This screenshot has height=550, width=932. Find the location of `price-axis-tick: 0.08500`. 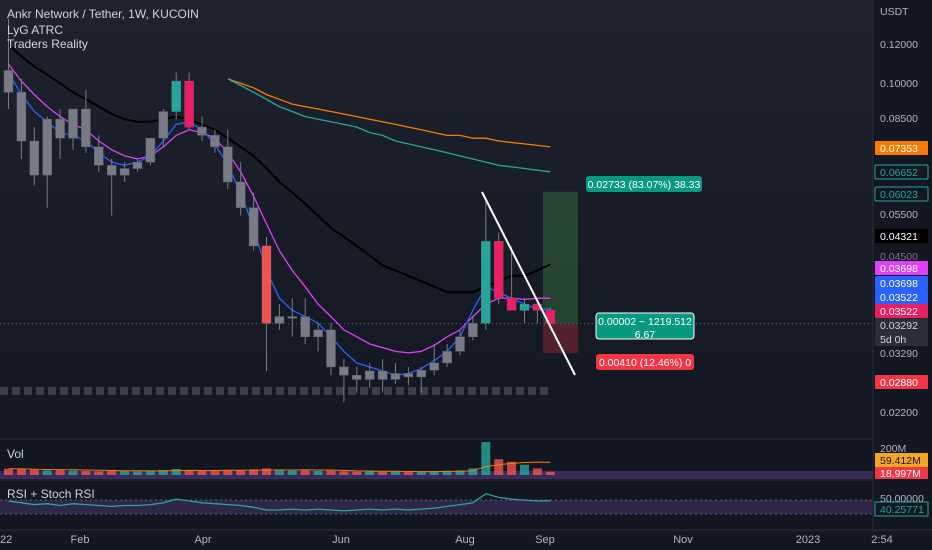

price-axis-tick: 0.08500 is located at coordinates (899, 119).